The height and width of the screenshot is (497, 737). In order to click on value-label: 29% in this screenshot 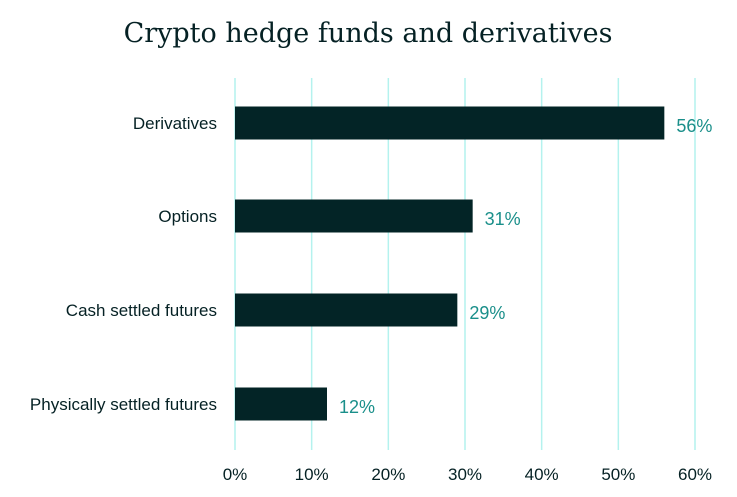, I will do `click(487, 313)`.